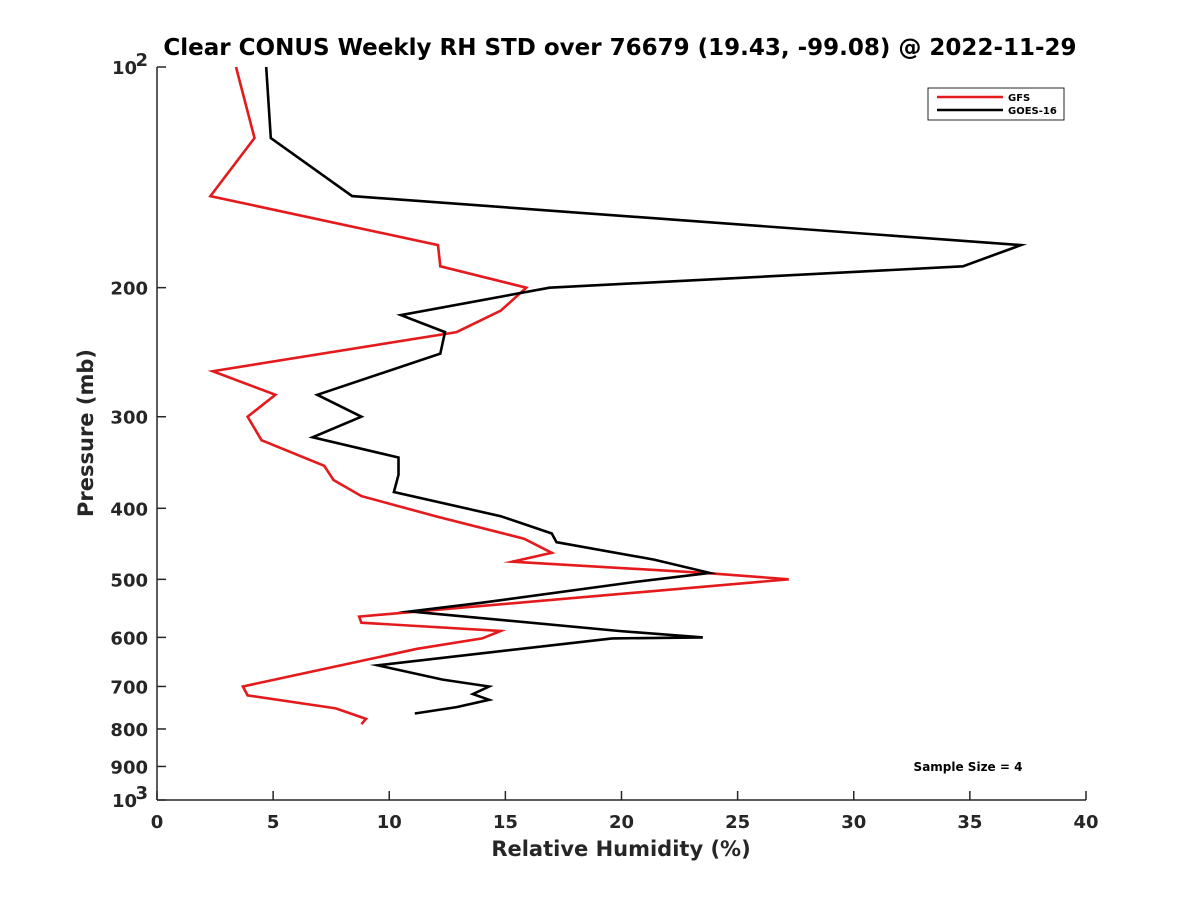 This screenshot has height=900, width=1200. What do you see at coordinates (1085, 822) in the screenshot?
I see `x-tick-label: 40` at bounding box center [1085, 822].